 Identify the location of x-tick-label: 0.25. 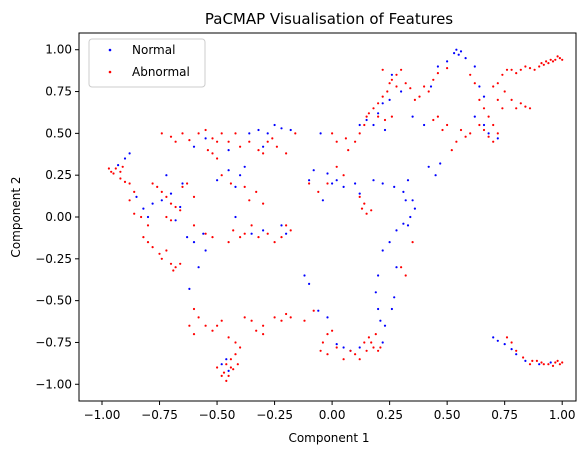
(389, 415).